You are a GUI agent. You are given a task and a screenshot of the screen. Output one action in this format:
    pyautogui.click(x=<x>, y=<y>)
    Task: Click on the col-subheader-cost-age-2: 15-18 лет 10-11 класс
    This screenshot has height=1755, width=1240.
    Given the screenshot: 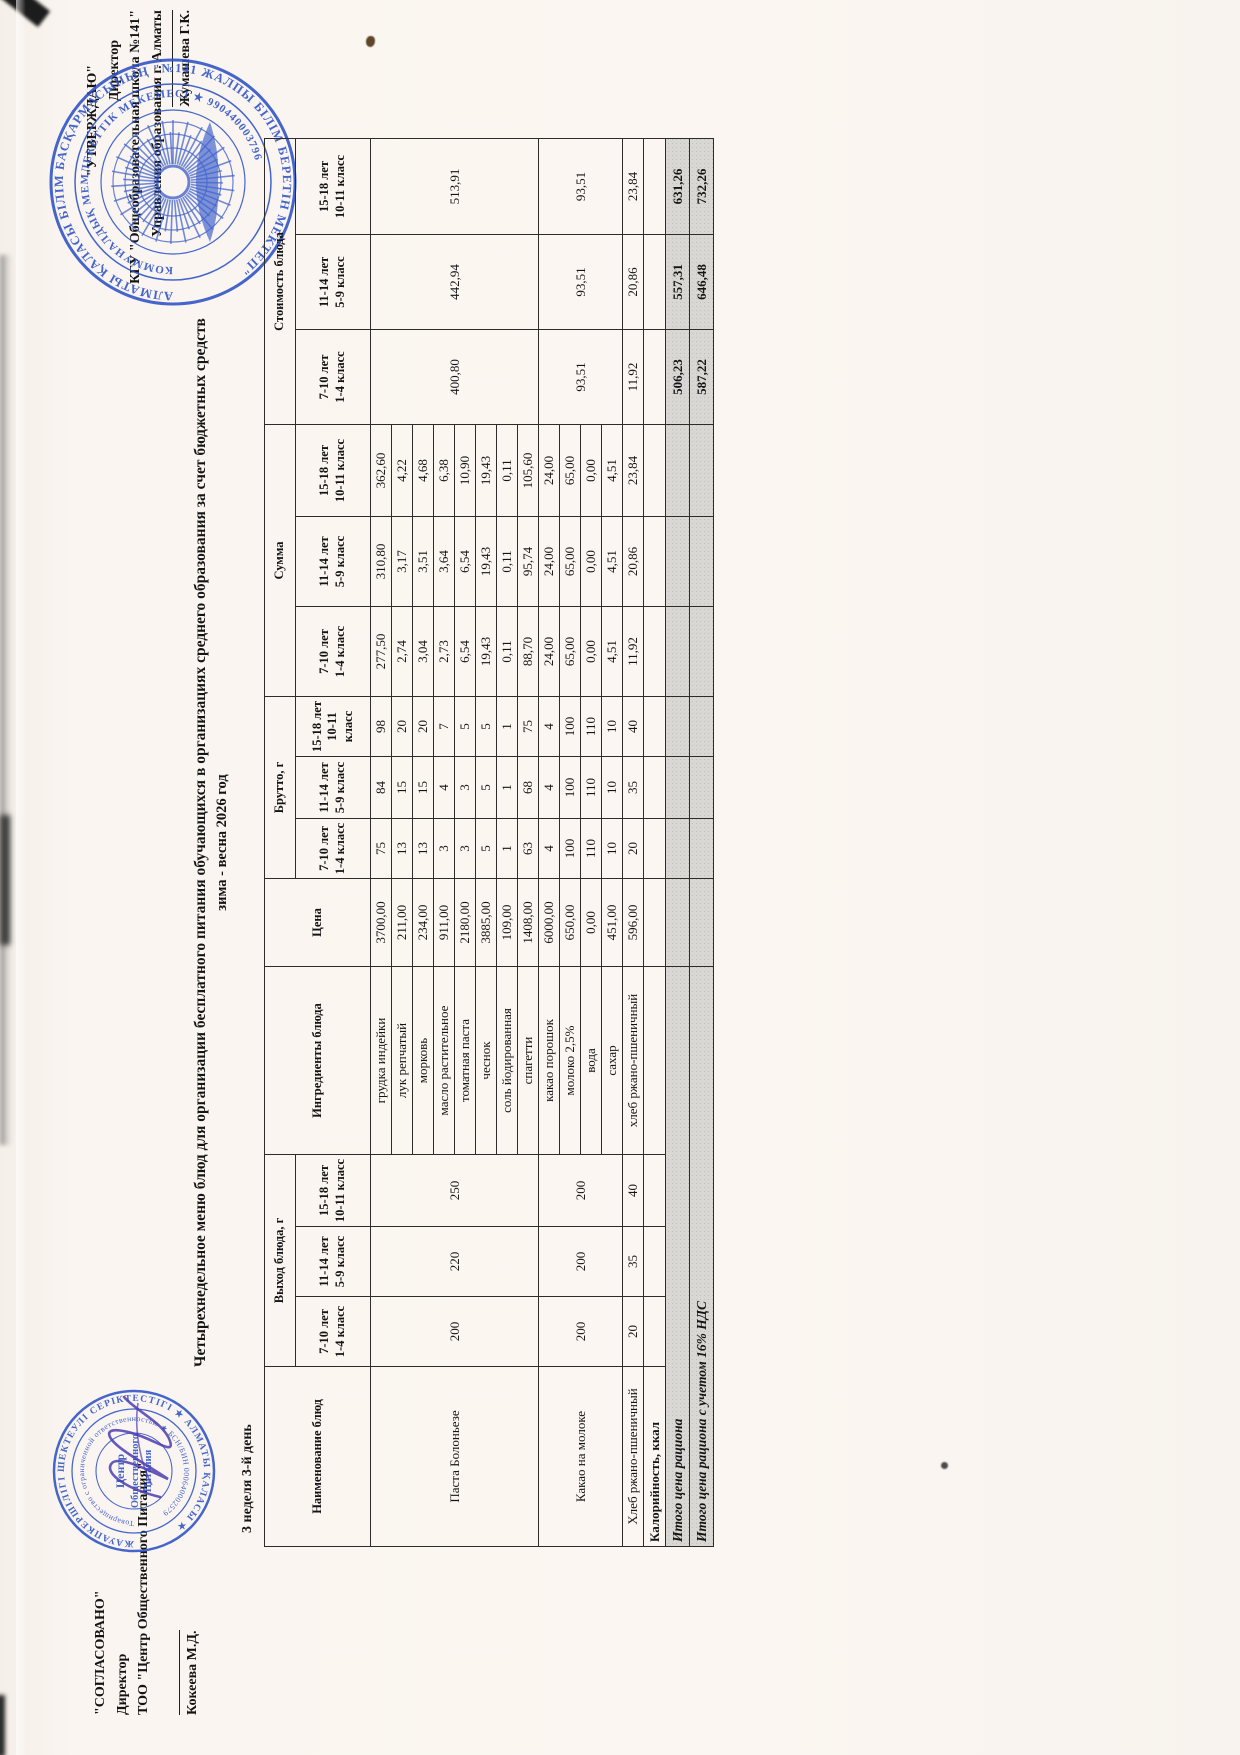 What is the action you would take?
    pyautogui.click(x=333, y=186)
    